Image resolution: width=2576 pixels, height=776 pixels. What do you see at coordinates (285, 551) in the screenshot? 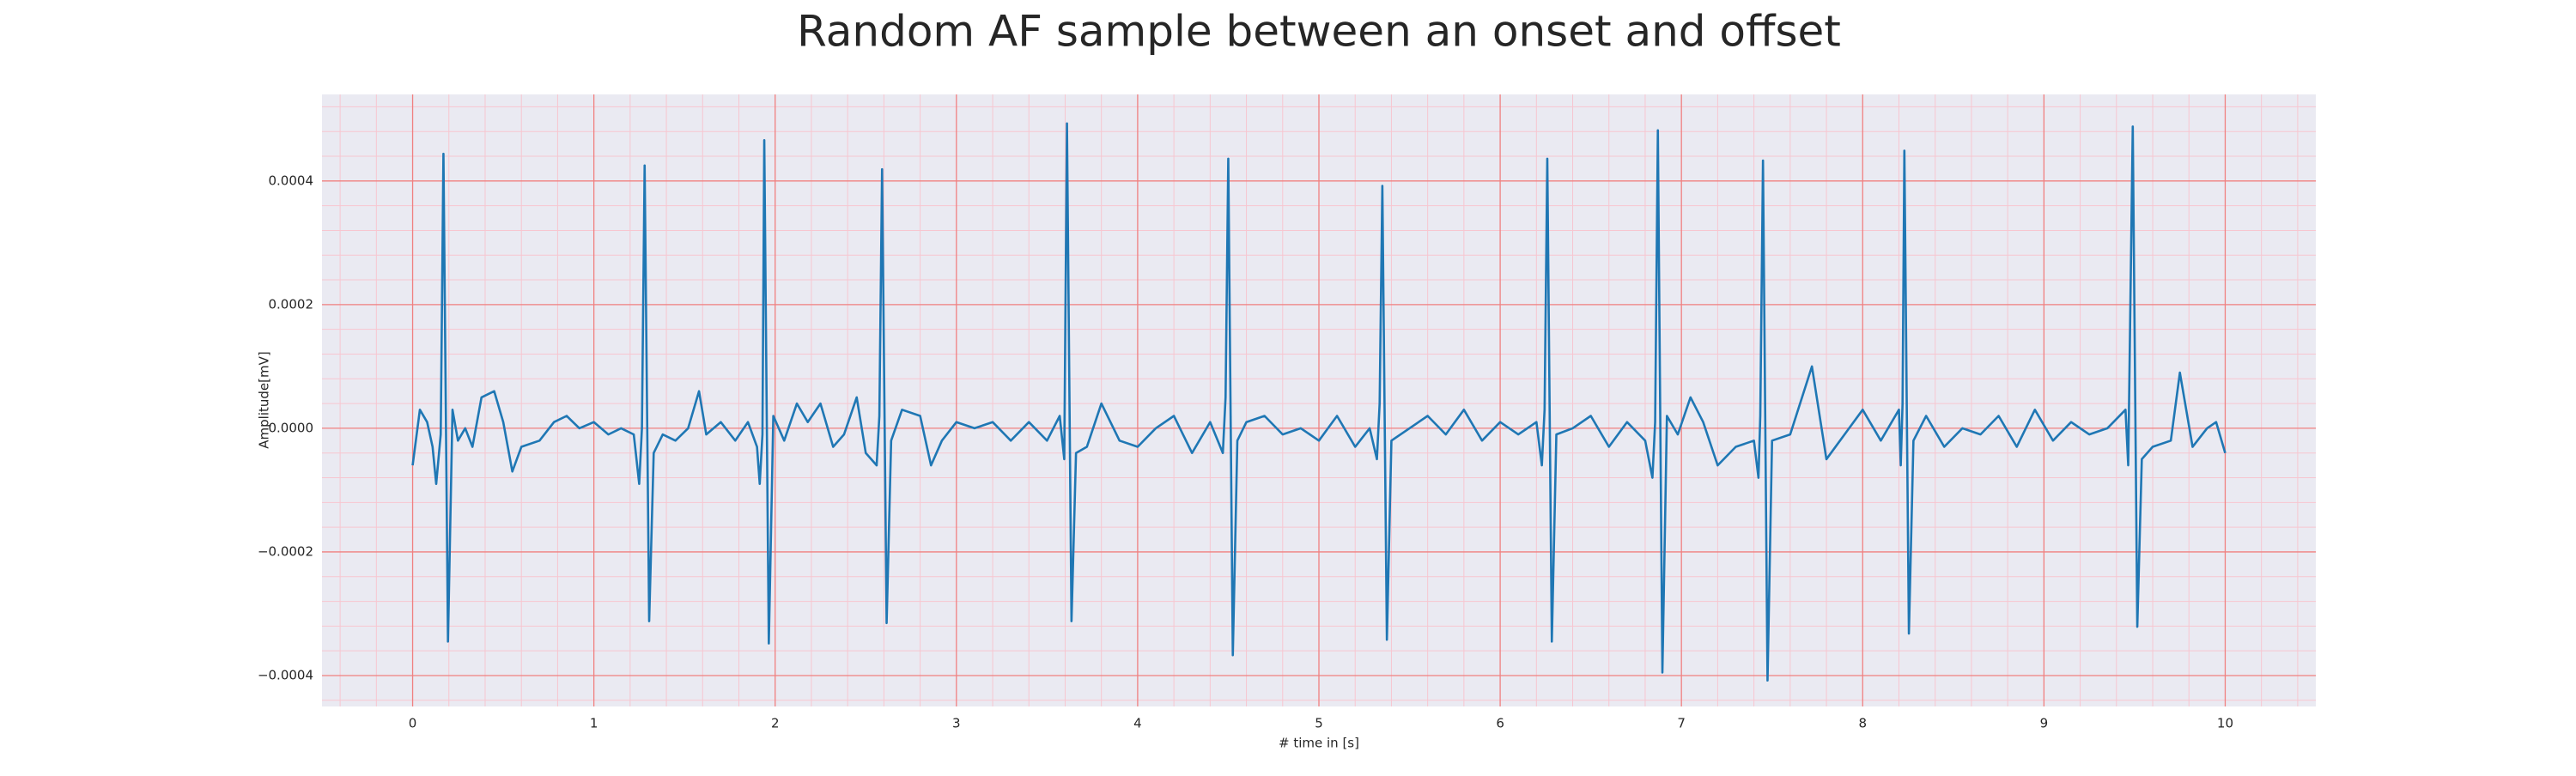
I see `y-tick-label: −0.0002` at bounding box center [285, 551].